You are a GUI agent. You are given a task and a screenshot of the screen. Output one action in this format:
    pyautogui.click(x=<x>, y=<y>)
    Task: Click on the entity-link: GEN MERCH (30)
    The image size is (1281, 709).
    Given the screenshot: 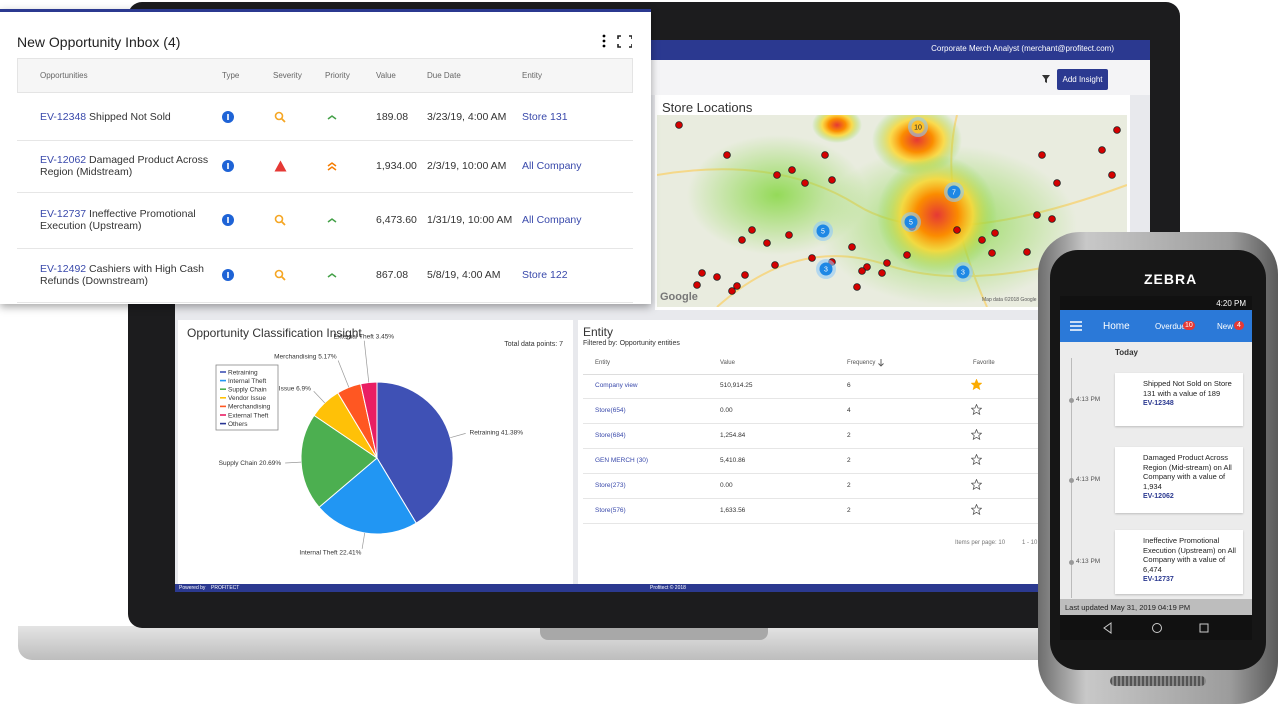 What is the action you would take?
    pyautogui.click(x=622, y=460)
    